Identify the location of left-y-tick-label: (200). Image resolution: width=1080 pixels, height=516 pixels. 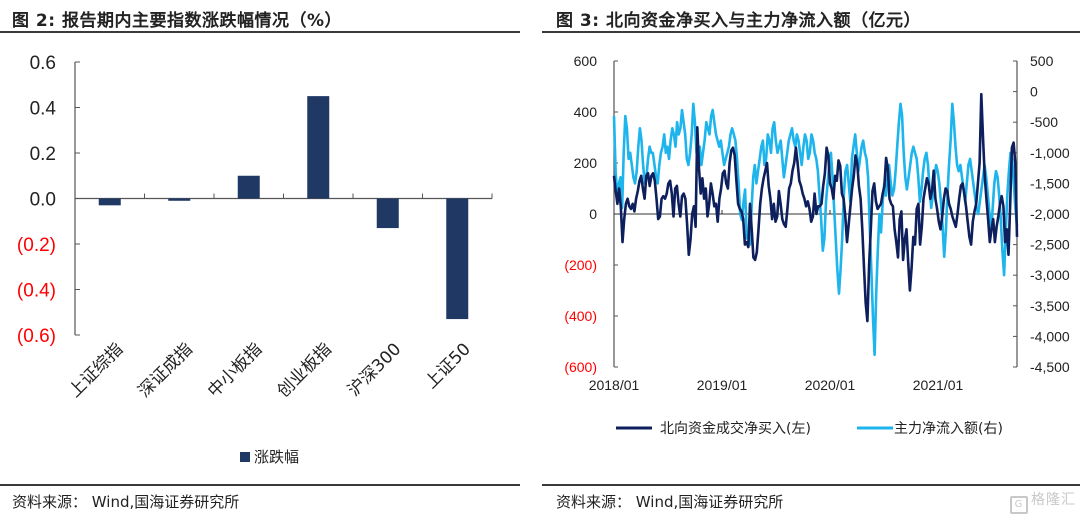
(580, 265).